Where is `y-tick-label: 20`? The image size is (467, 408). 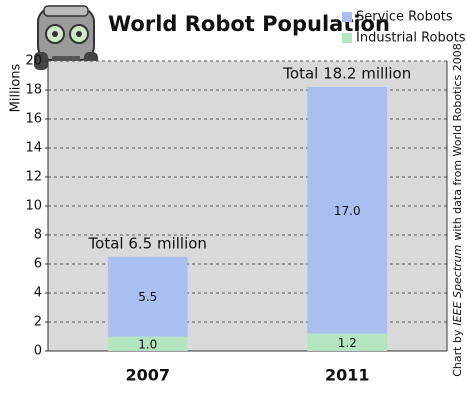 y-tick-label: 20 is located at coordinates (33, 61).